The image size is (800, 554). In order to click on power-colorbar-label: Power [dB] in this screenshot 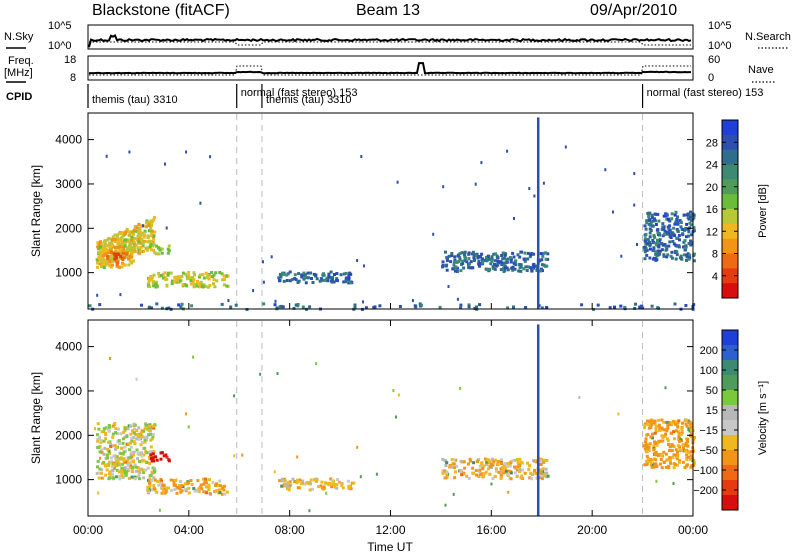, I will do `click(763, 211)`.